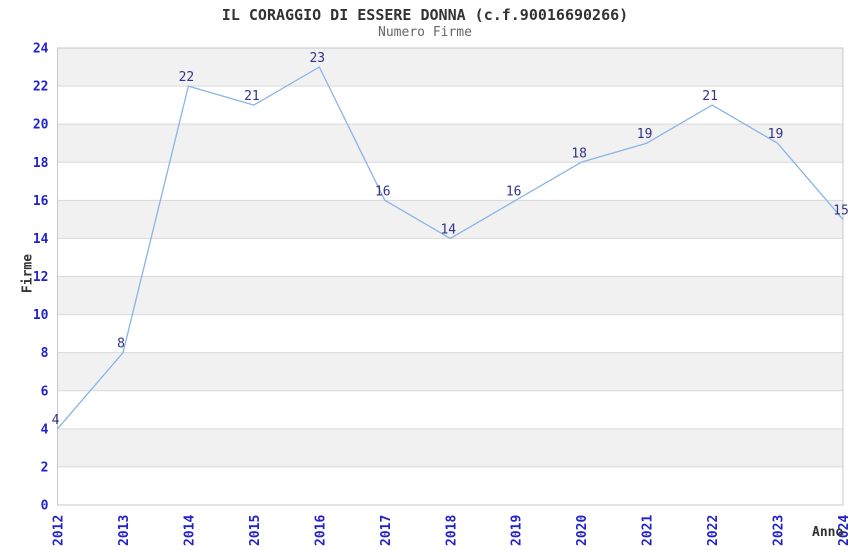 The width and height of the screenshot is (850, 550). Describe the element at coordinates (841, 210) in the screenshot. I see `data-point-label: 15` at that location.